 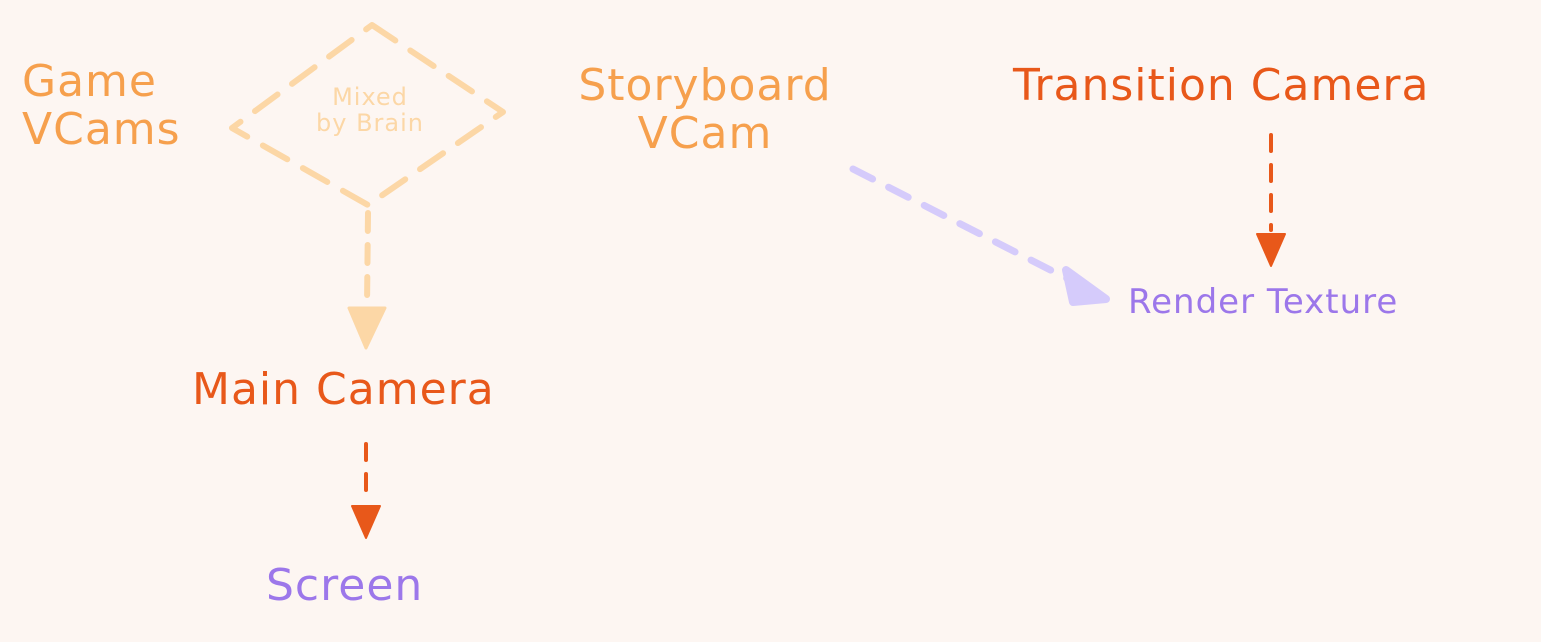 I want to click on screen-label: Screen, so click(x=345, y=585).